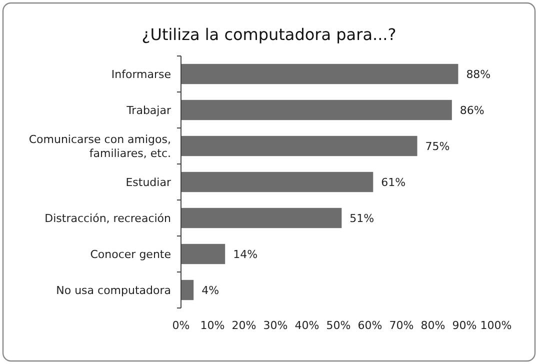  I want to click on x-tick-label: 50%, so click(338, 325).